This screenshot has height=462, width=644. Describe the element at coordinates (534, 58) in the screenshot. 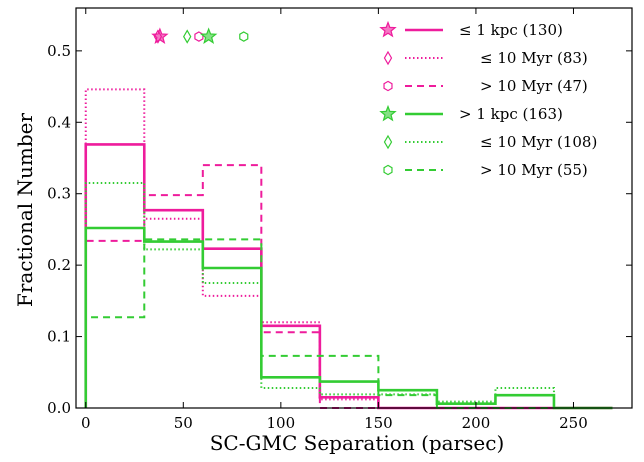

I see `legend-label-2: ≤ 10 Myr (83)` at that location.